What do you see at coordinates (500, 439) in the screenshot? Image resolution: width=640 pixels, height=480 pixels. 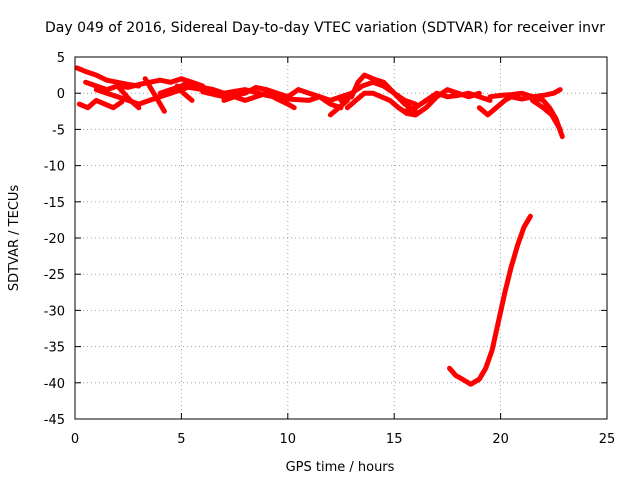 I see `x-tick-label: 20` at bounding box center [500, 439].